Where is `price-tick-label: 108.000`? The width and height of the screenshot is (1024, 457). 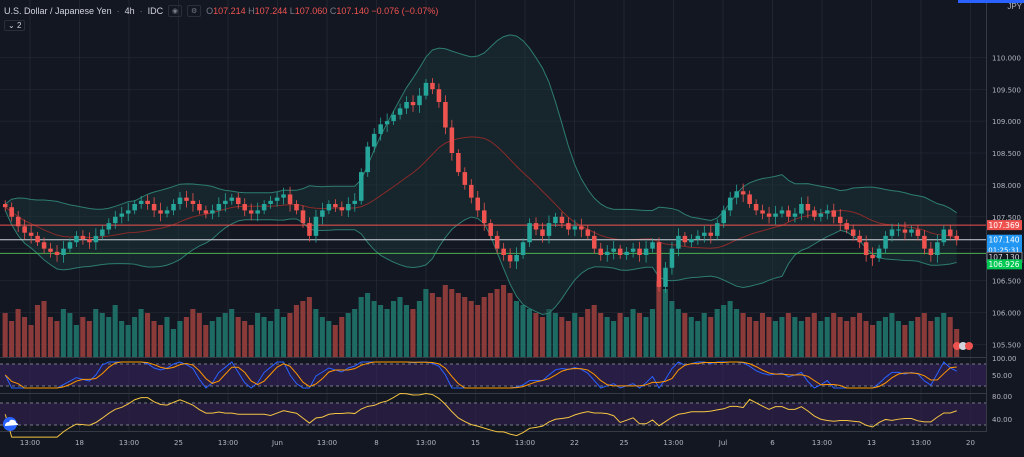
price-tick-label: 108.000 is located at coordinates (1006, 186).